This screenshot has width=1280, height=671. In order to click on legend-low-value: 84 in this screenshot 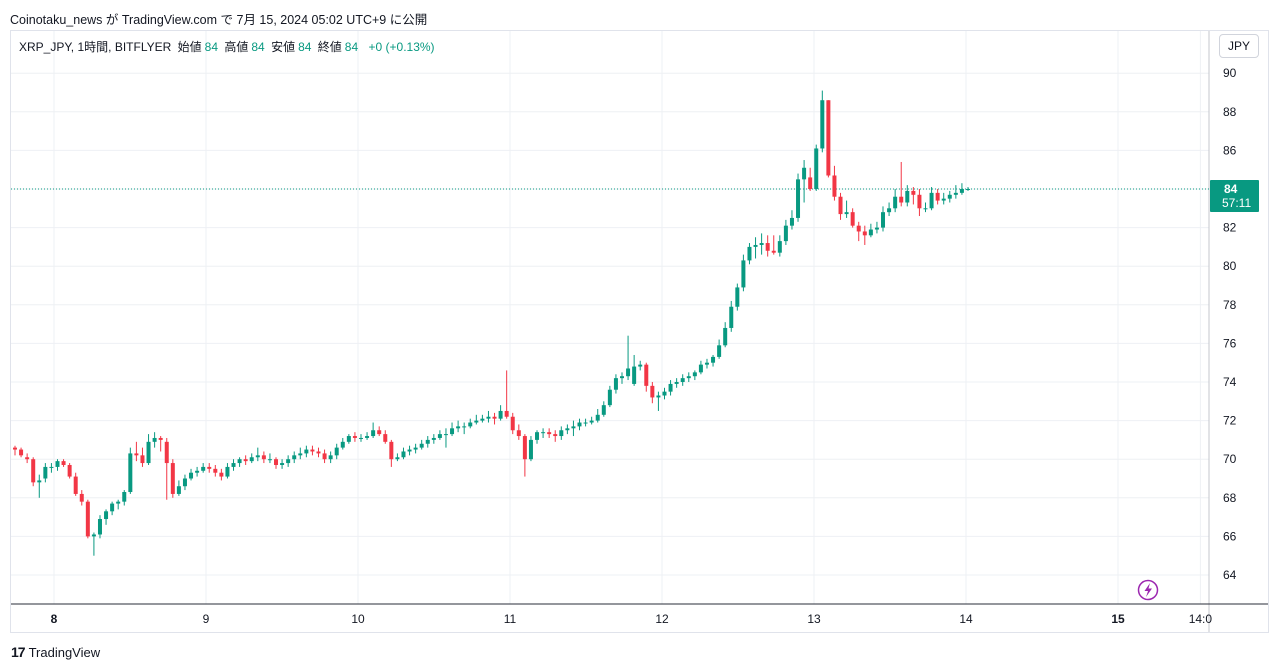, I will do `click(305, 47)`.